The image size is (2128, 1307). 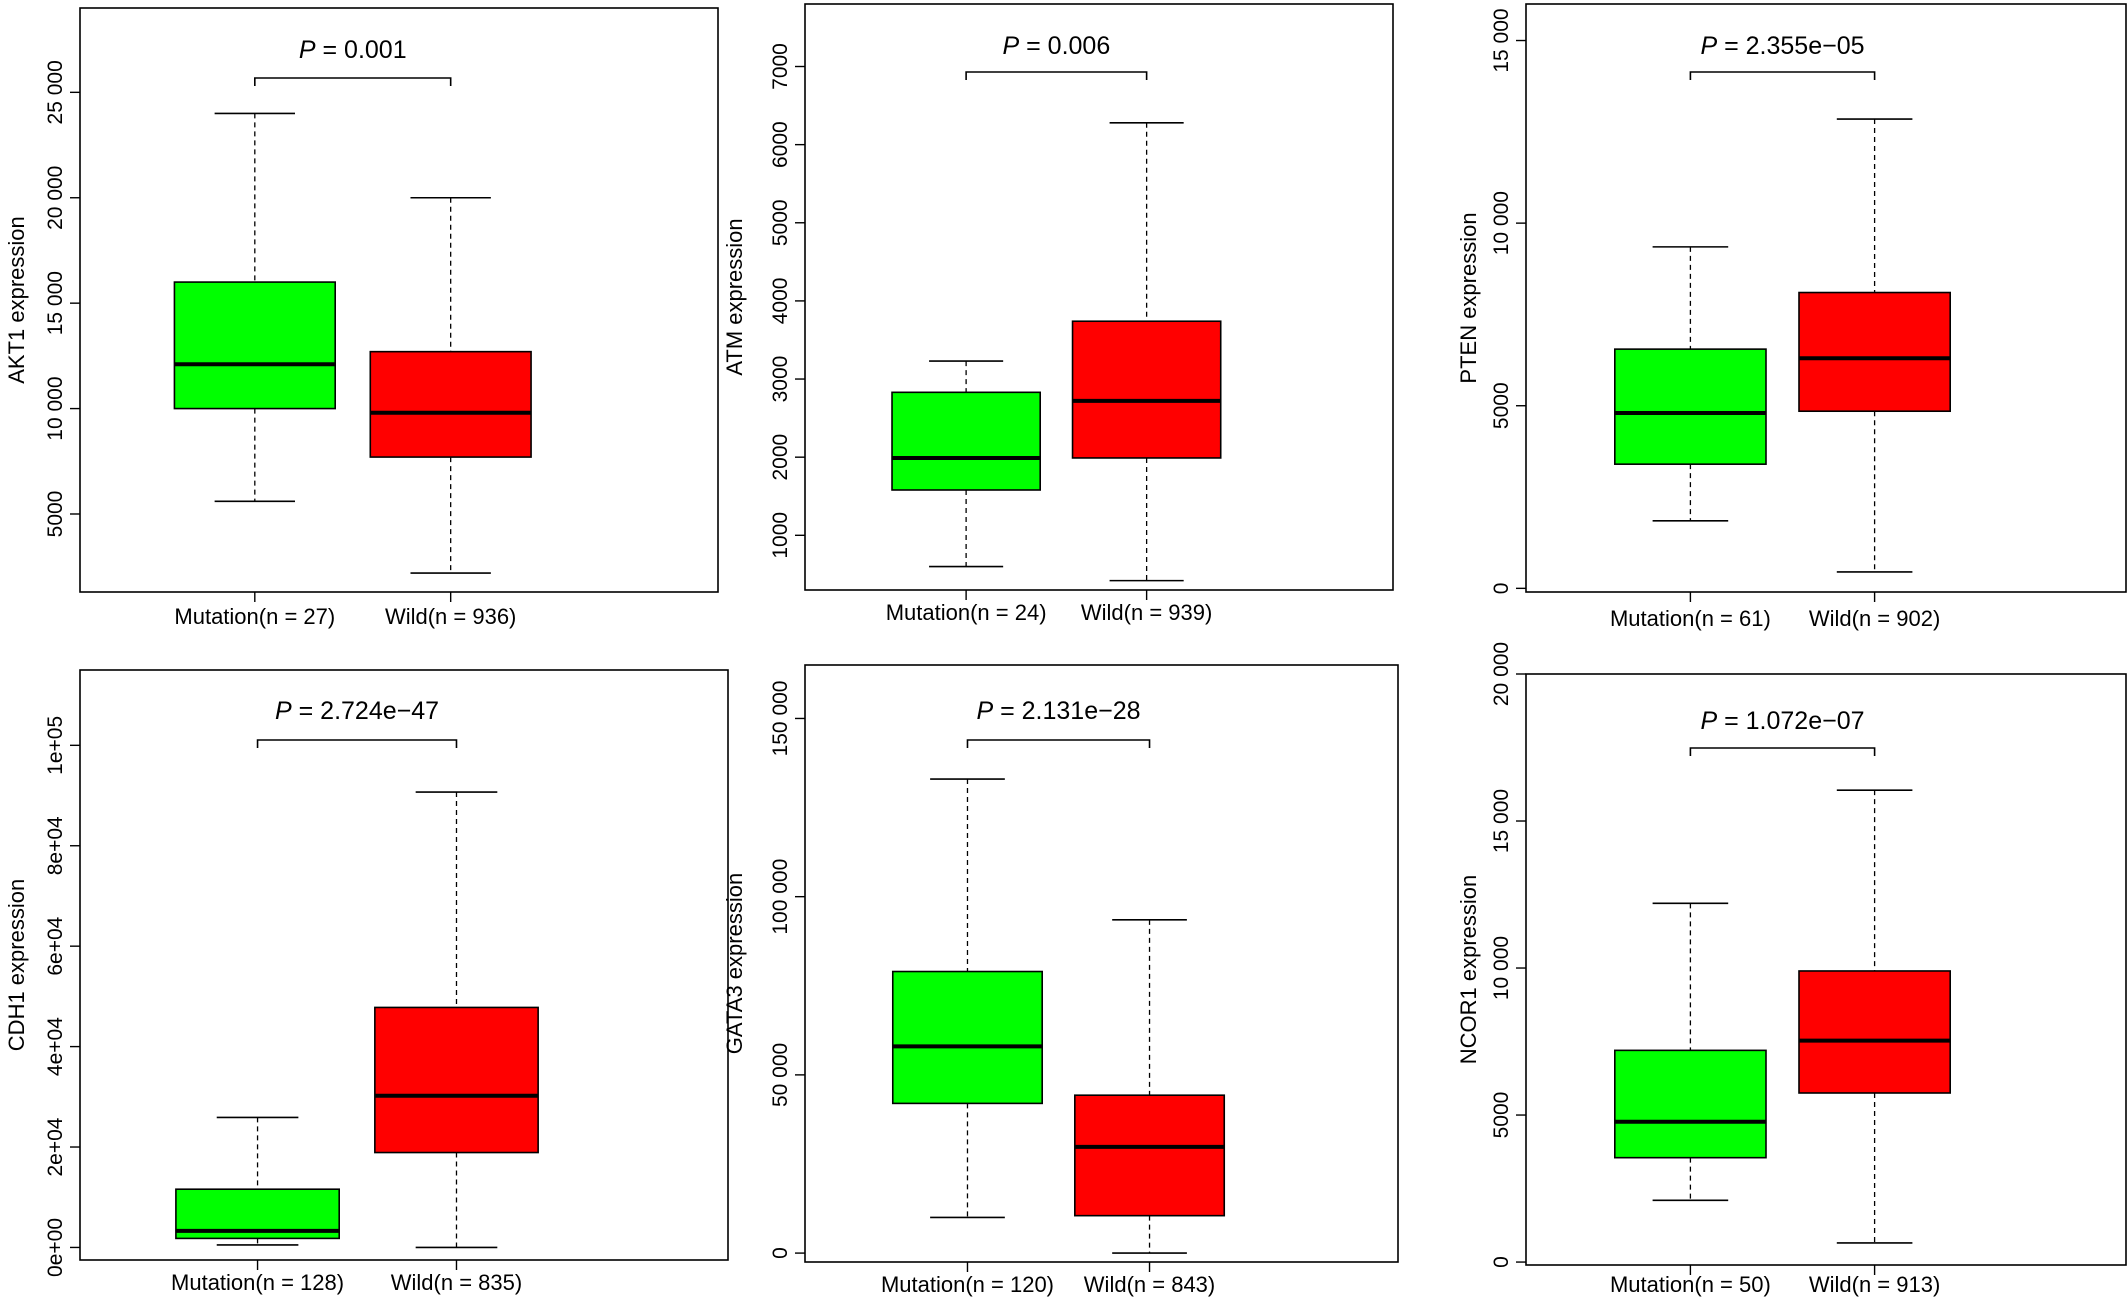 What do you see at coordinates (780, 535) in the screenshot?
I see `y-tick-label: 1000` at bounding box center [780, 535].